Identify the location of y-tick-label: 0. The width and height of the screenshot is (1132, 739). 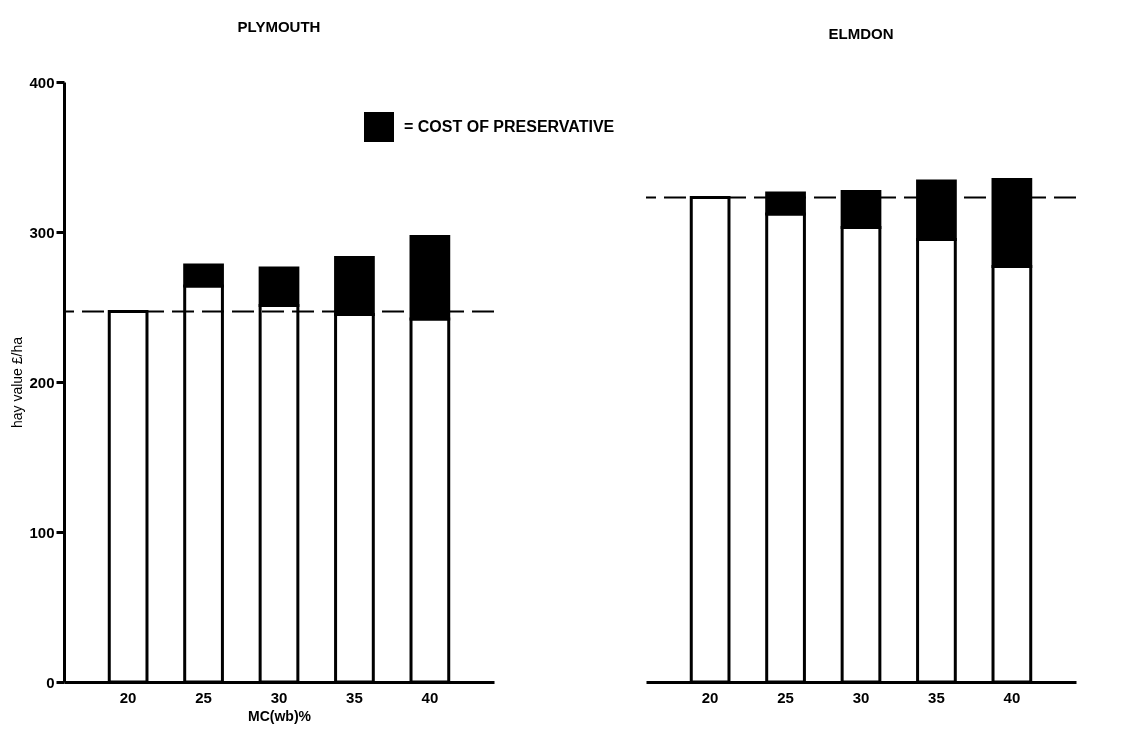
(50, 682).